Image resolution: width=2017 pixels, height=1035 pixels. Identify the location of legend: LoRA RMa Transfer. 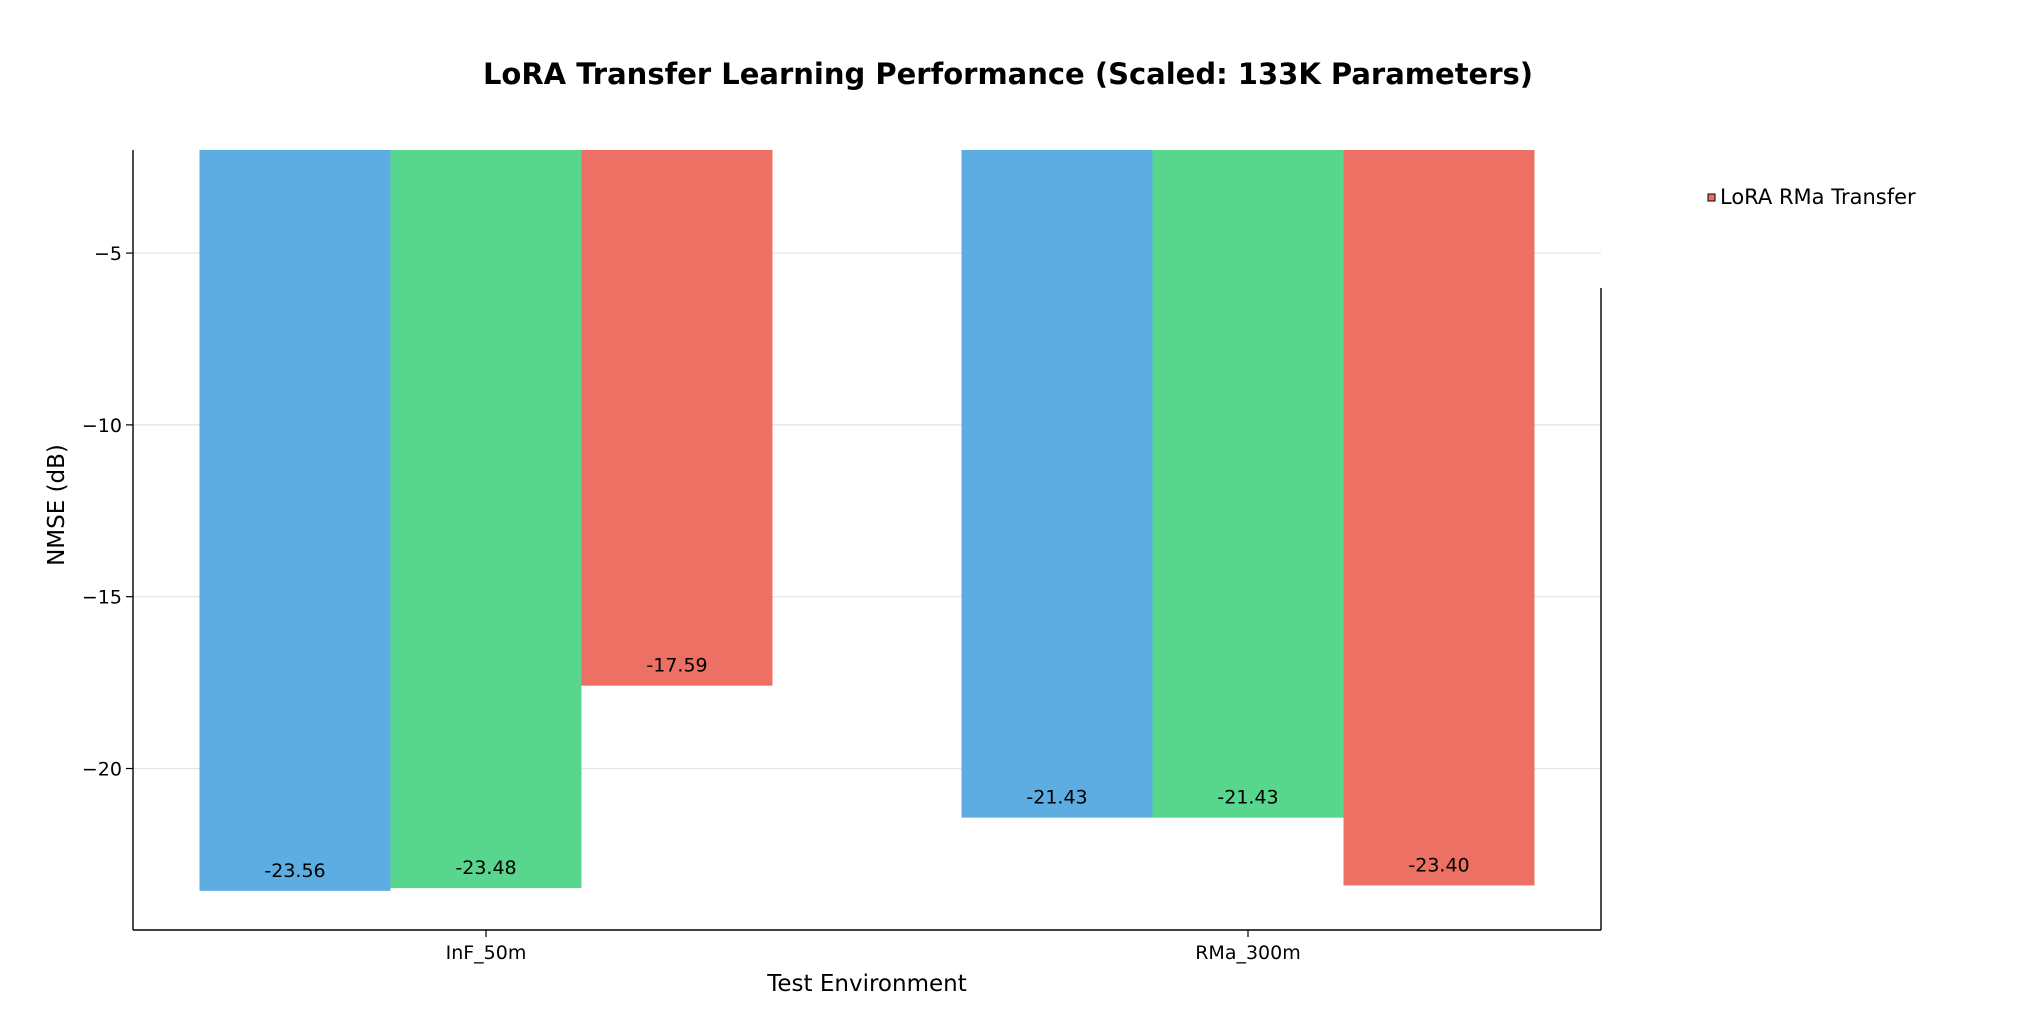
(1811, 197).